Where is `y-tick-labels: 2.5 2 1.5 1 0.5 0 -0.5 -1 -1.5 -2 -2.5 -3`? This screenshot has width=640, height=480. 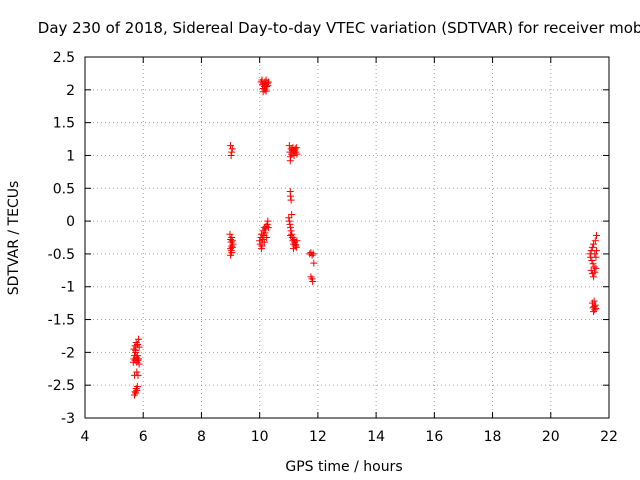 y-tick-labels: 2.5 2 1.5 1 0.5 0 -0.5 -1 -1.5 -2 -2.5 -3 is located at coordinates (61, 238).